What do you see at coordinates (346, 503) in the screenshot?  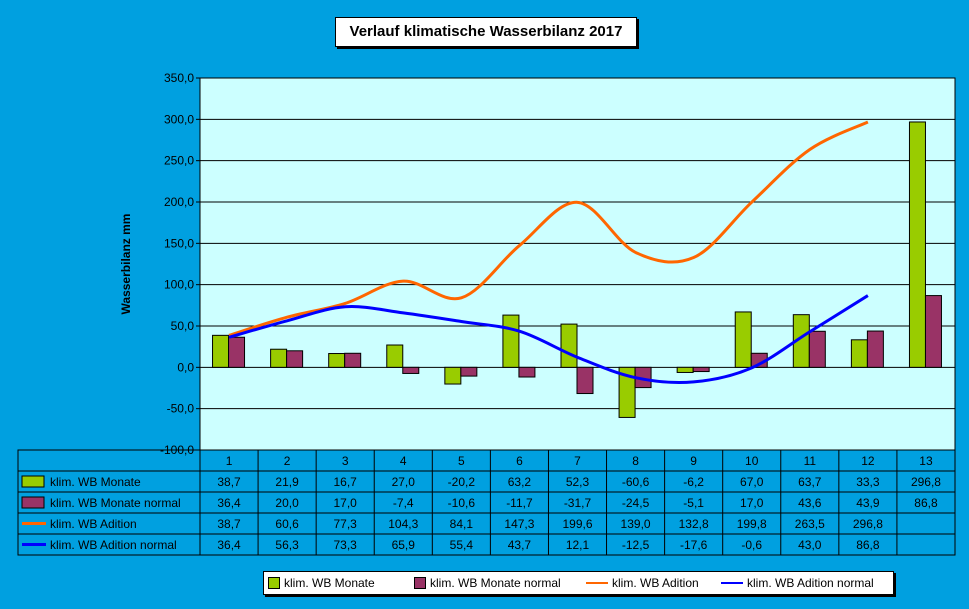 I see `table-cell-value: 17,0` at bounding box center [346, 503].